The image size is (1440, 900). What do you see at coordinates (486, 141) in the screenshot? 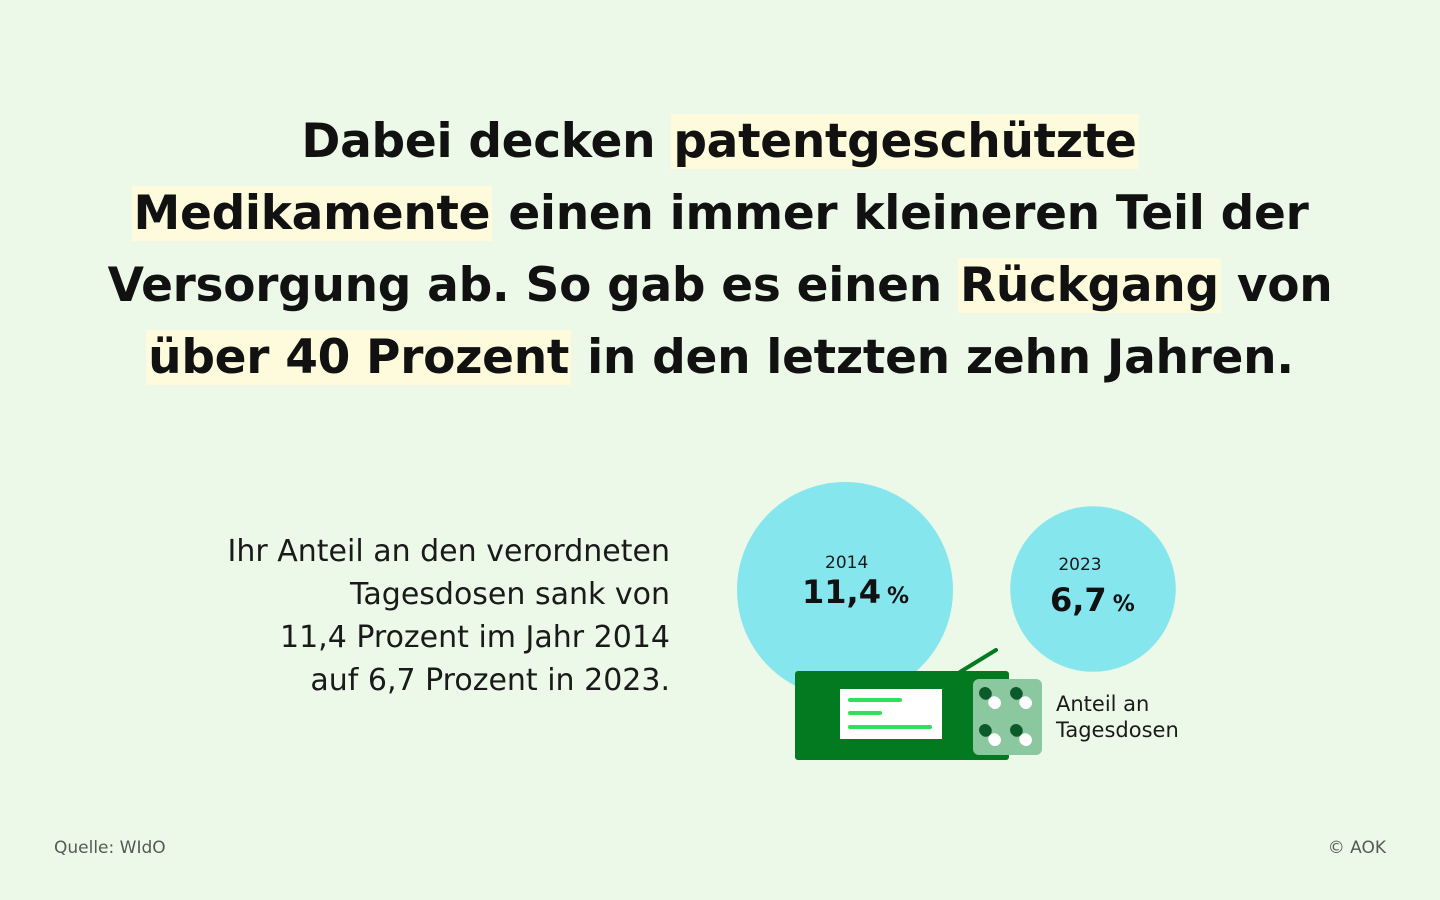
I see `headline-text: Dabei decken` at bounding box center [486, 141].